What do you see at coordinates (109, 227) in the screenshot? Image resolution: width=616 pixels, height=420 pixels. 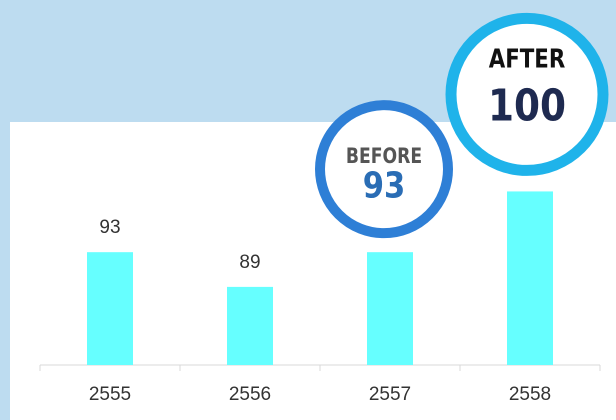 I see `data-label: 93` at bounding box center [109, 227].